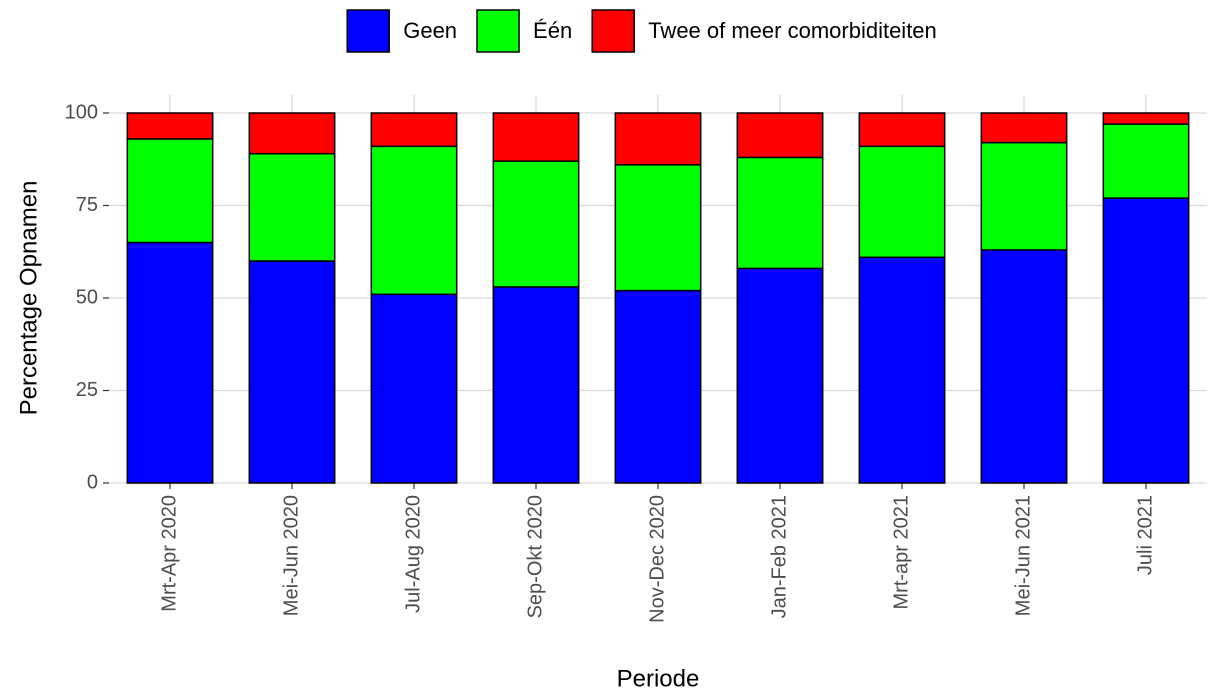  Describe the element at coordinates (792, 30) in the screenshot. I see `legend-label: Twee of meer comorbiditeiten` at that location.